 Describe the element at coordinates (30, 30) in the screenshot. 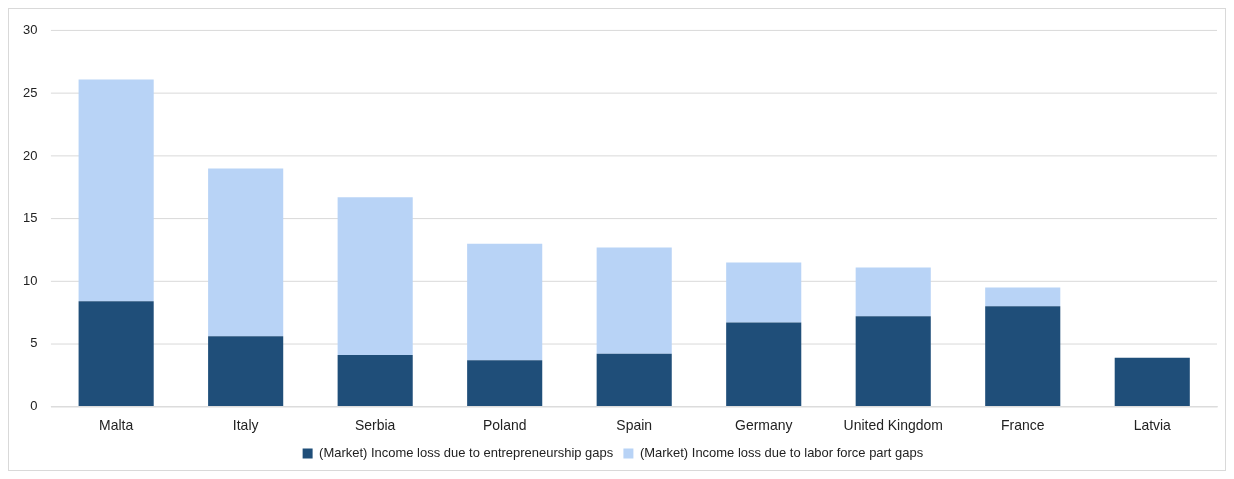

I see `y-tick-label: 30` at that location.